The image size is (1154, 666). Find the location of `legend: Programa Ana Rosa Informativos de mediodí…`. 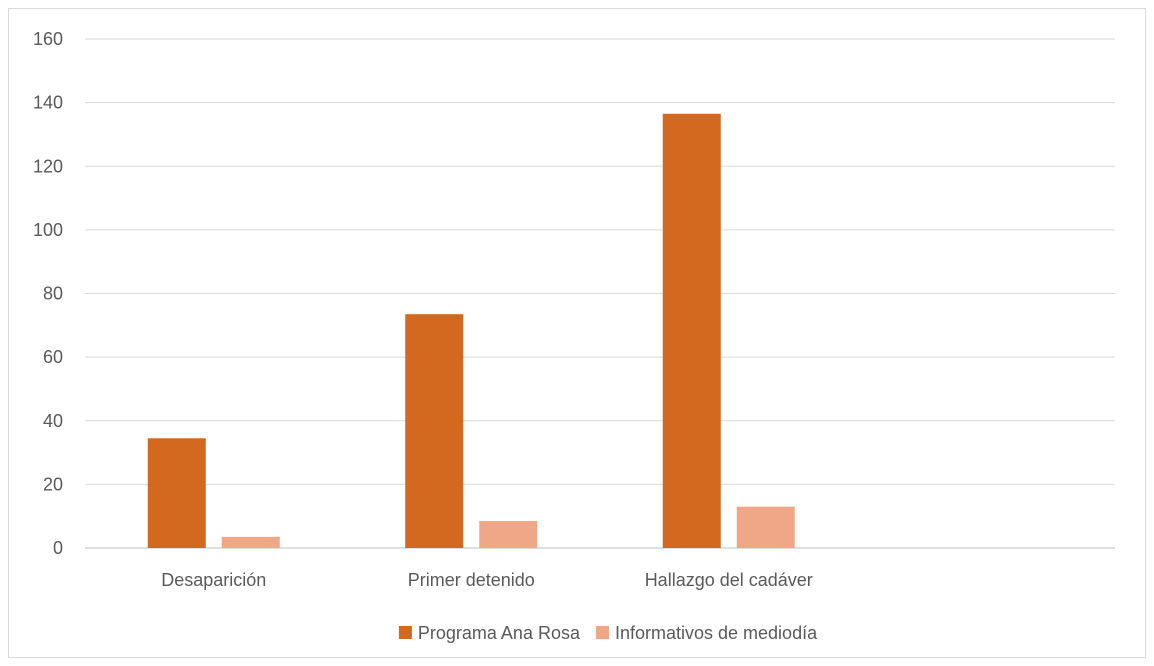

legend: Programa Ana Rosa Informativos de mediodí… is located at coordinates (608, 633).